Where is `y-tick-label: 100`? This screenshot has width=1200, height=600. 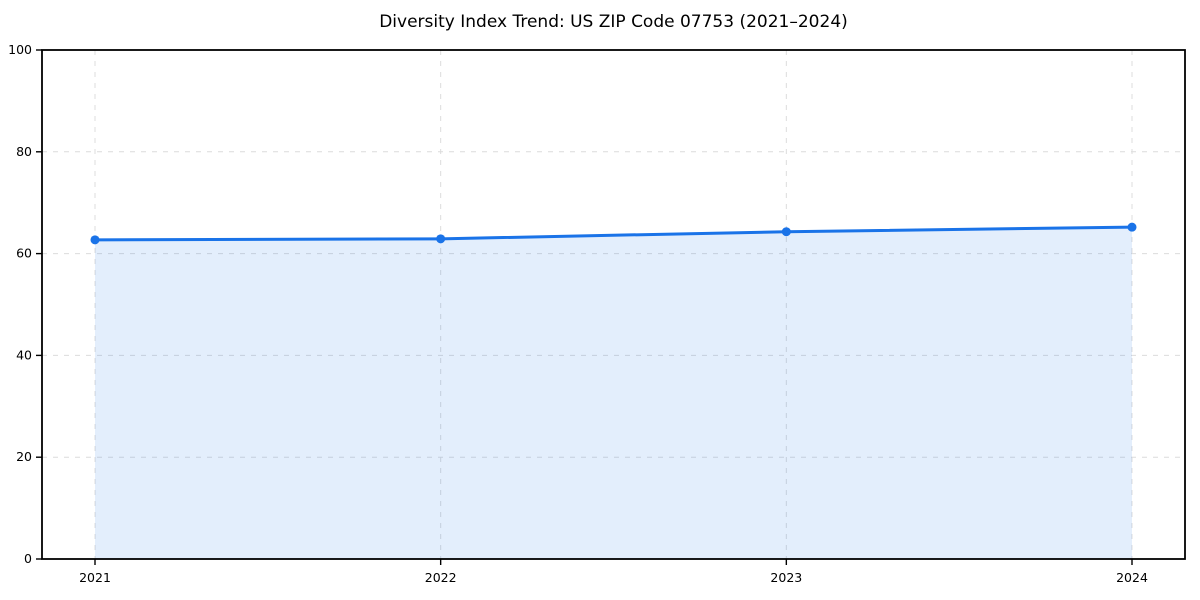 y-tick-label: 100 is located at coordinates (20, 49).